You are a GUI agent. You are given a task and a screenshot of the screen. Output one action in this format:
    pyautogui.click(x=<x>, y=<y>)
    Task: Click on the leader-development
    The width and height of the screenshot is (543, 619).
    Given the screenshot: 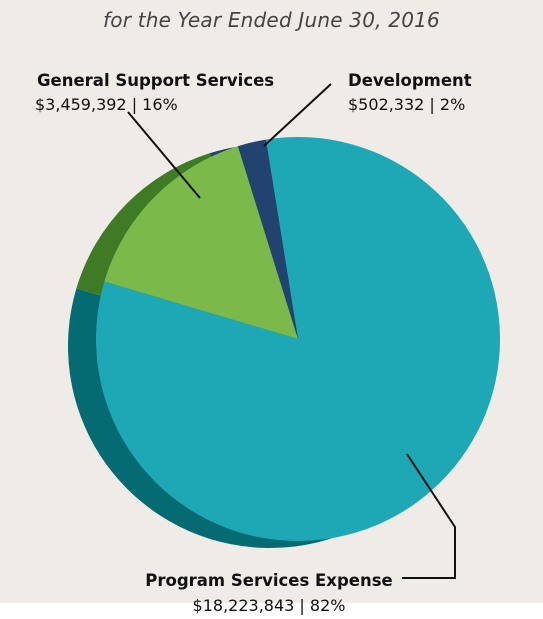 What is the action you would take?
    pyautogui.click(x=297, y=115)
    